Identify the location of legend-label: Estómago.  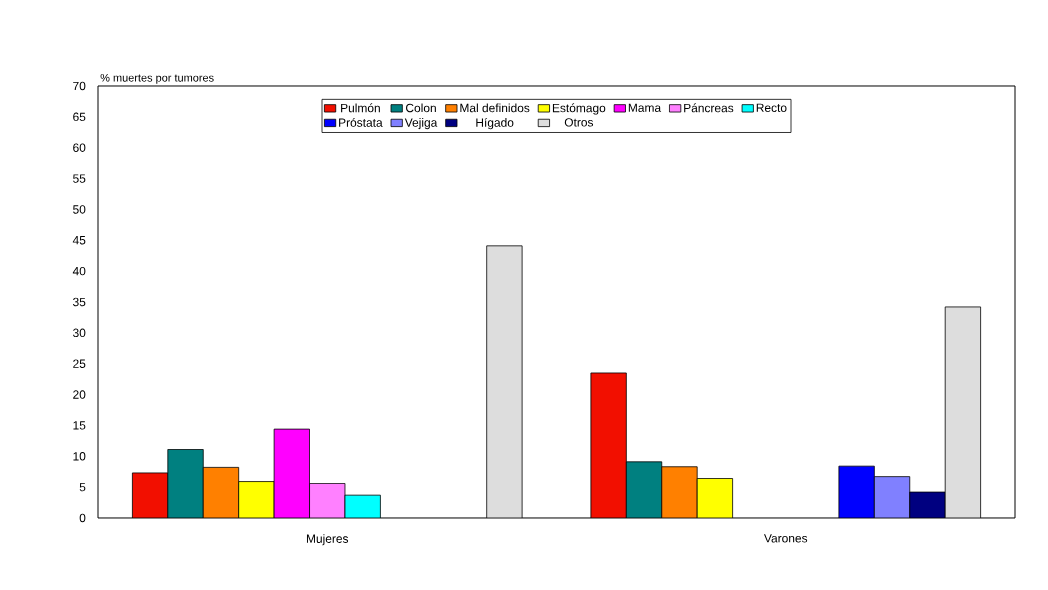
(579, 109).